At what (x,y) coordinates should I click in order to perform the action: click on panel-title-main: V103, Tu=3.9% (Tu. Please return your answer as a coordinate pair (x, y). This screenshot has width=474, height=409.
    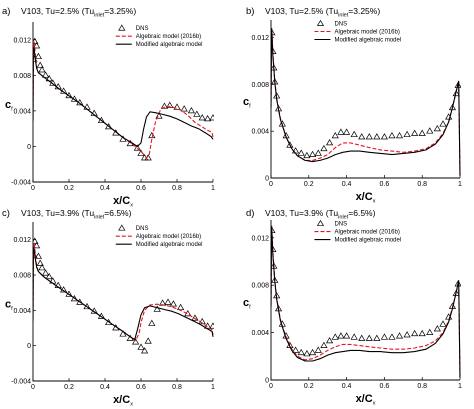
    Looking at the image, I should click on (57, 213).